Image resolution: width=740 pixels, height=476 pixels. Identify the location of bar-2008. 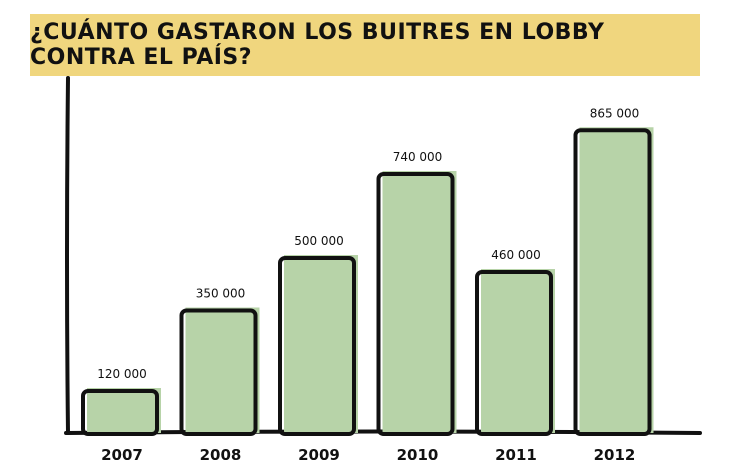
(218, 372).